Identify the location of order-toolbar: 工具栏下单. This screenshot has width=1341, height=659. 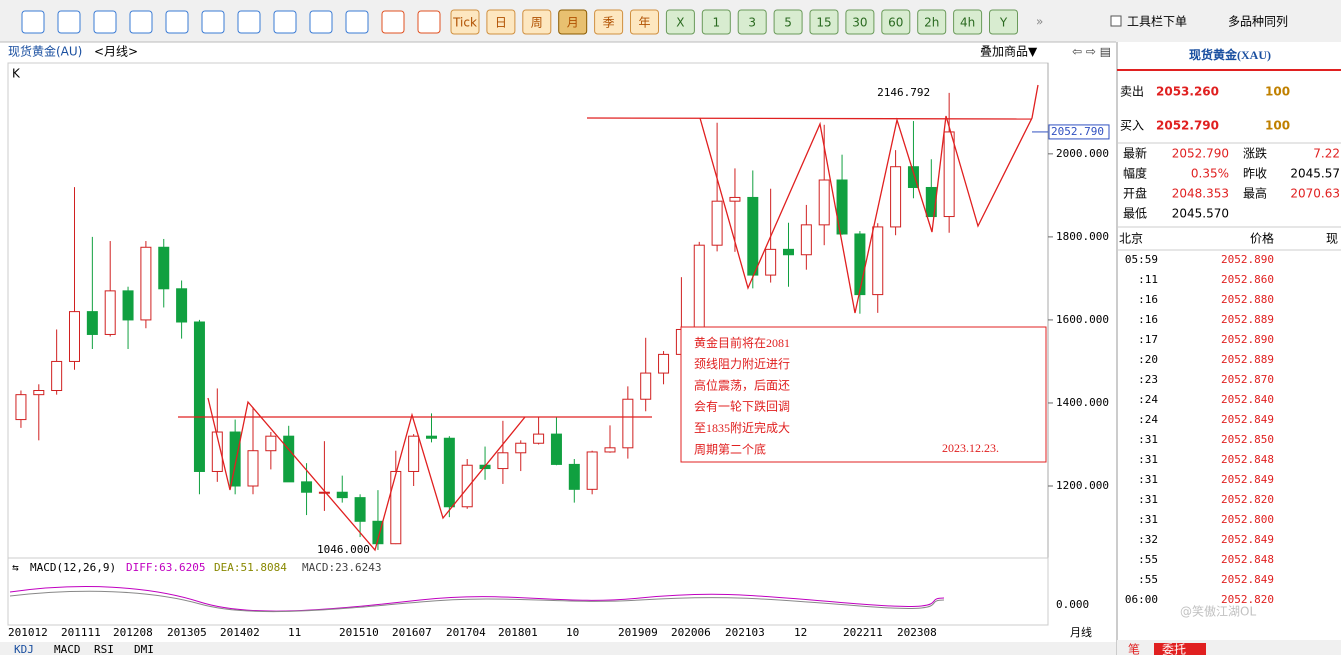
(1157, 21).